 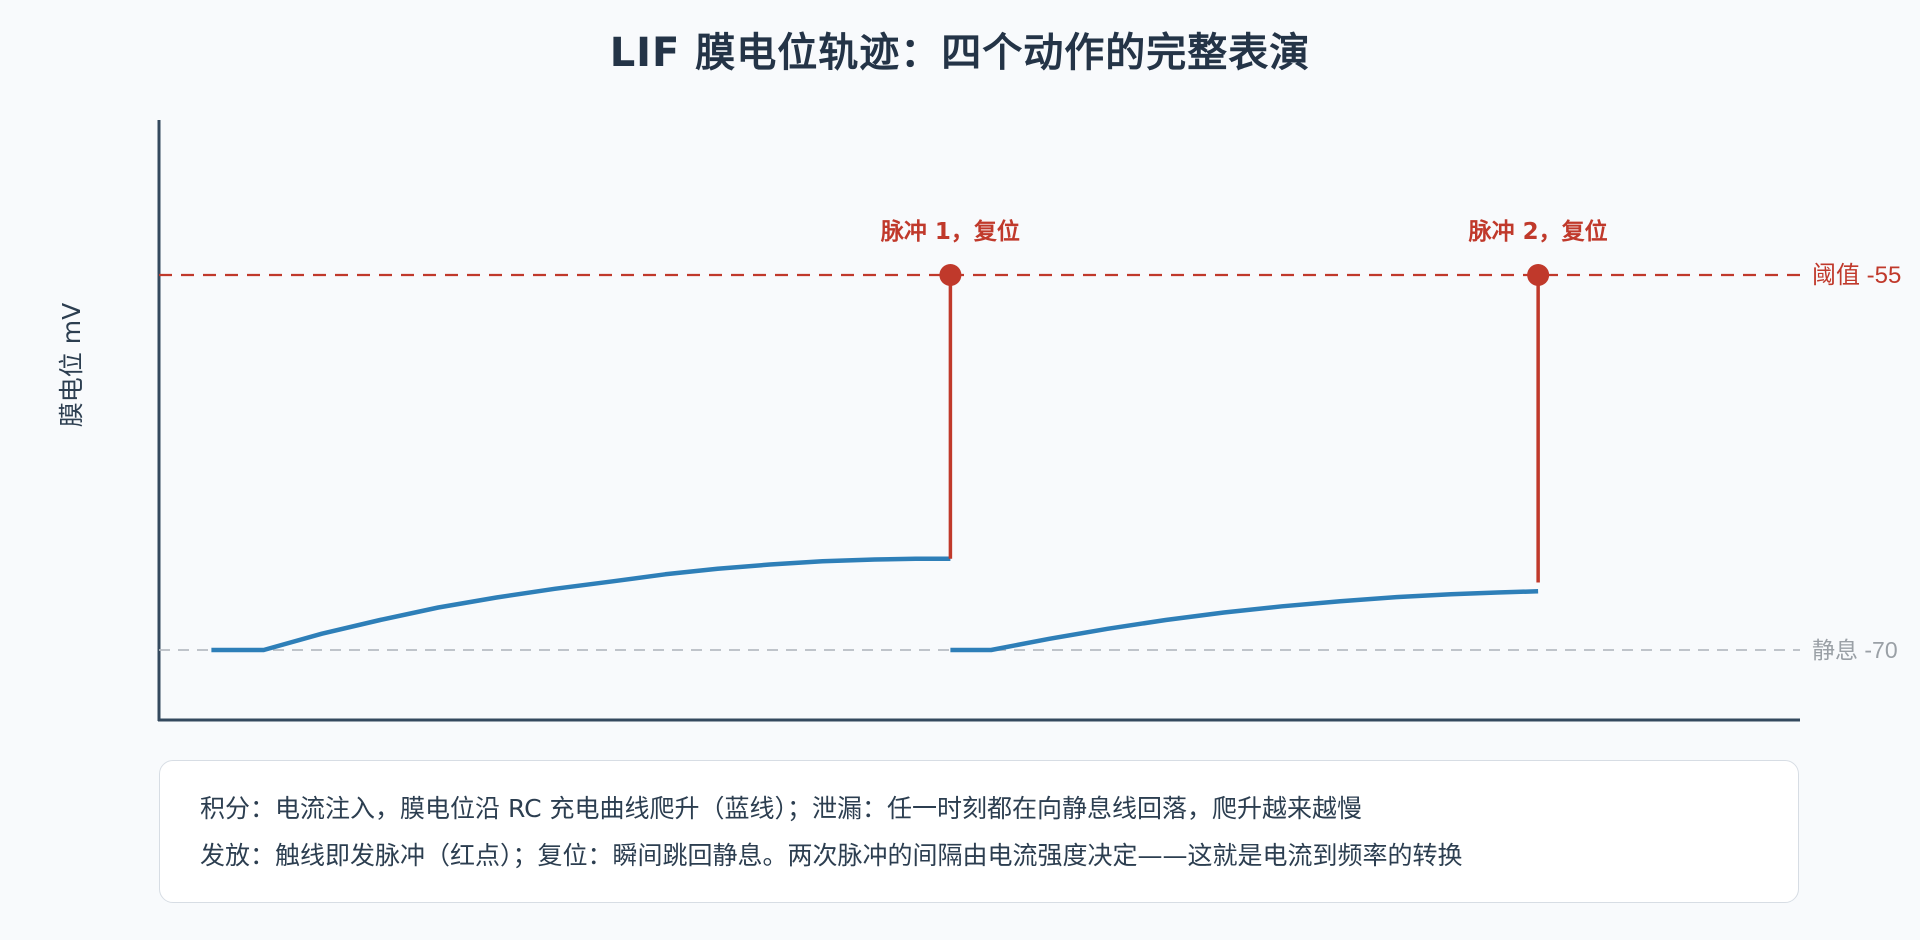 What do you see at coordinates (1855, 650) in the screenshot?
I see `rest-label: 静息 -70` at bounding box center [1855, 650].